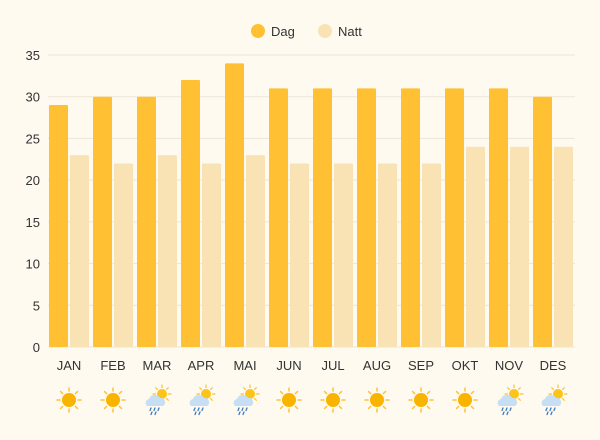 This screenshot has height=440, width=600. What do you see at coordinates (258, 31) in the screenshot?
I see `legend-swatch-dag` at bounding box center [258, 31].